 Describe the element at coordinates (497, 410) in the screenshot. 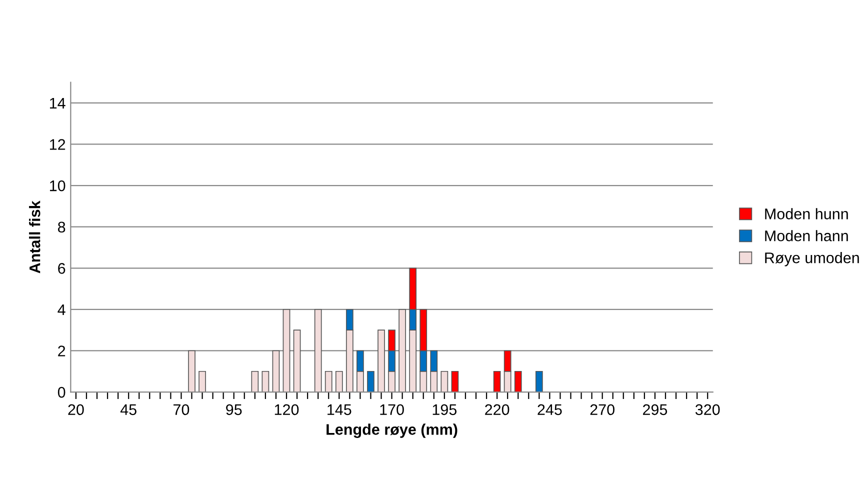

I see `x-tick-label: 220` at that location.